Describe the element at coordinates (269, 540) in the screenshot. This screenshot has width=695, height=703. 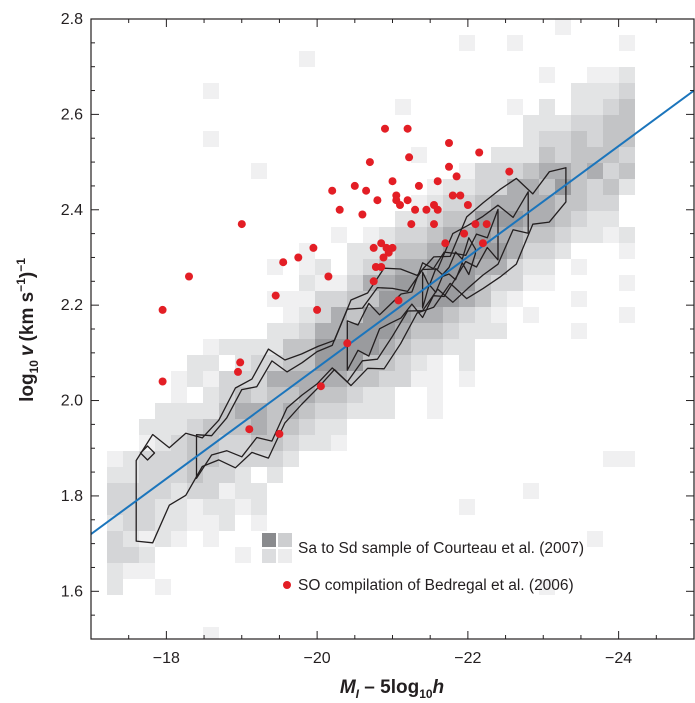
I see `legend-square-dark` at that location.